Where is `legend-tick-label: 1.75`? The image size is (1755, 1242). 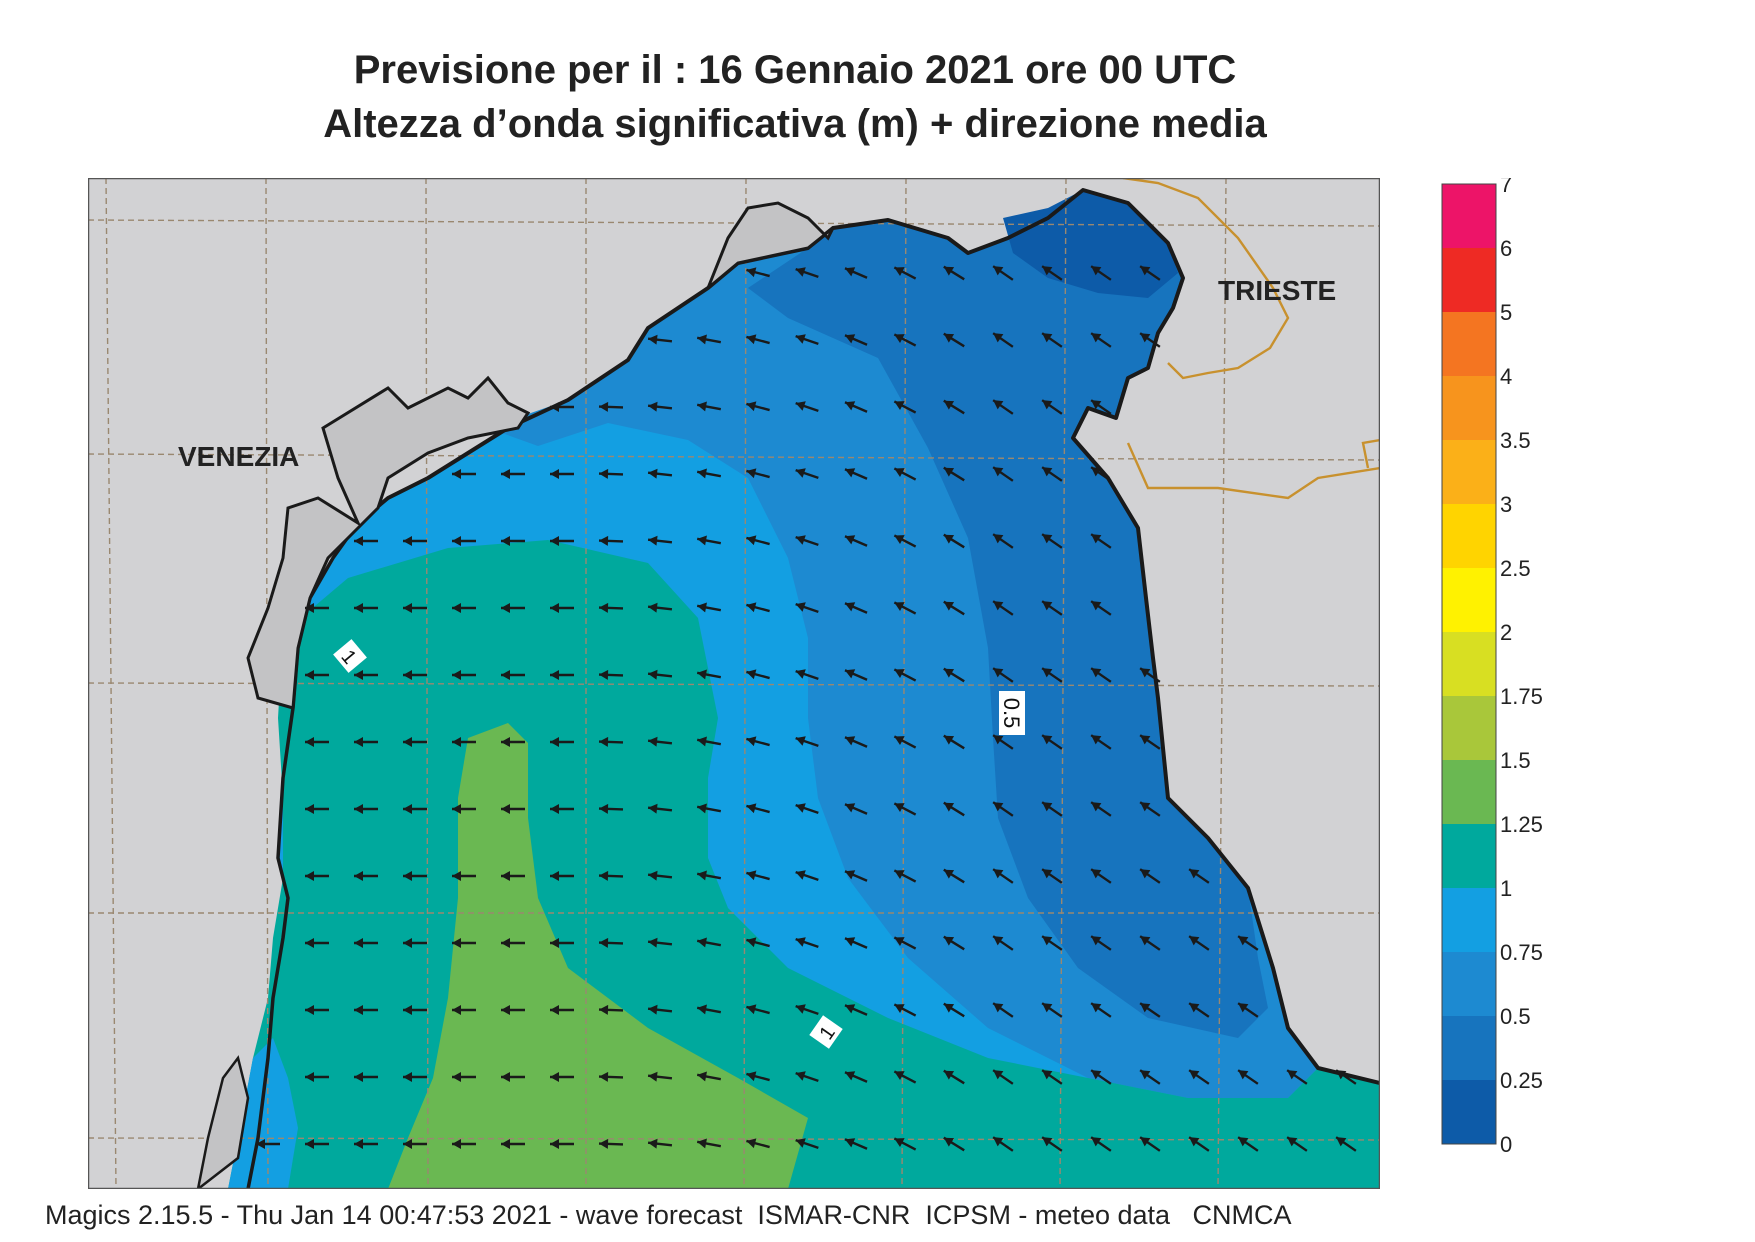
legend-tick-label: 1.75 is located at coordinates (1521, 696).